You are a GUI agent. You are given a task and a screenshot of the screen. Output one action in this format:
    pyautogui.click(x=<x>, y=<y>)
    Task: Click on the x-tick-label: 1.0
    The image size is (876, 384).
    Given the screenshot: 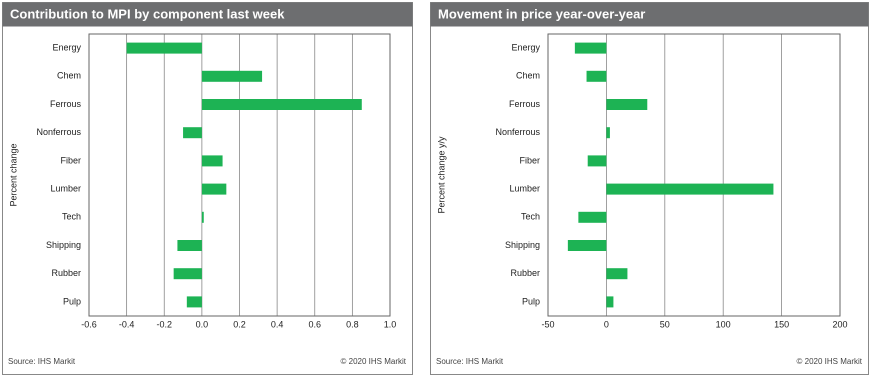 What is the action you would take?
    pyautogui.click(x=390, y=324)
    